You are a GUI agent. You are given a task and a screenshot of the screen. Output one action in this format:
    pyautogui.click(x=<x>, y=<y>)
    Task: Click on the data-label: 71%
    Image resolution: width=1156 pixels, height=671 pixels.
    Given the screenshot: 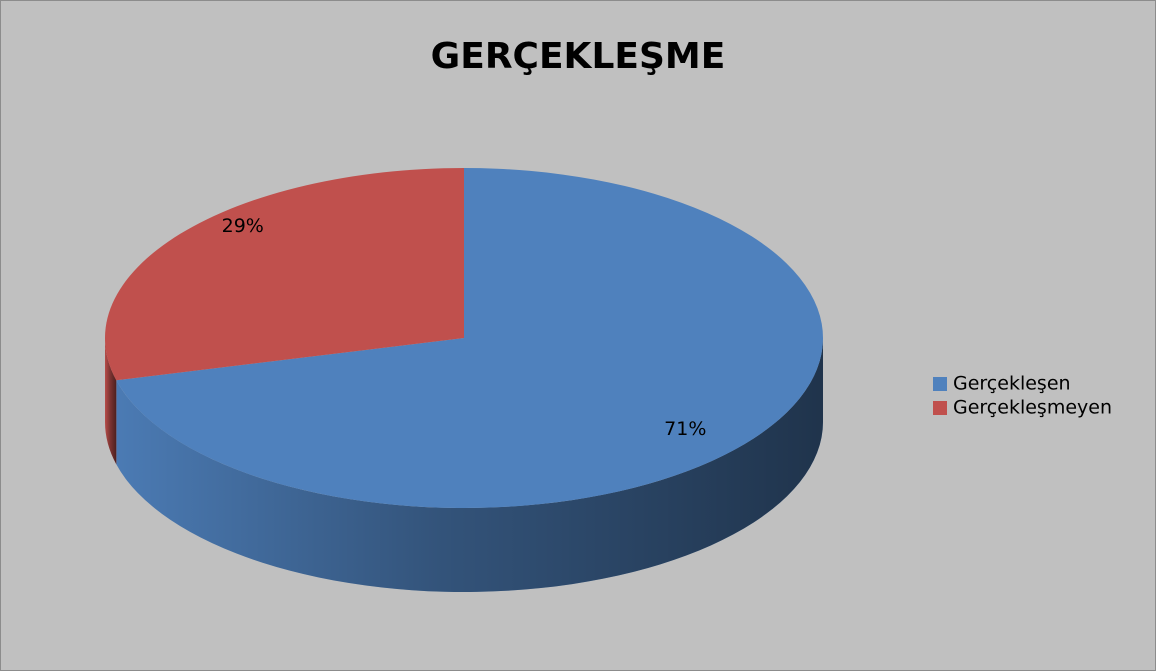 What is the action you would take?
    pyautogui.click(x=685, y=429)
    